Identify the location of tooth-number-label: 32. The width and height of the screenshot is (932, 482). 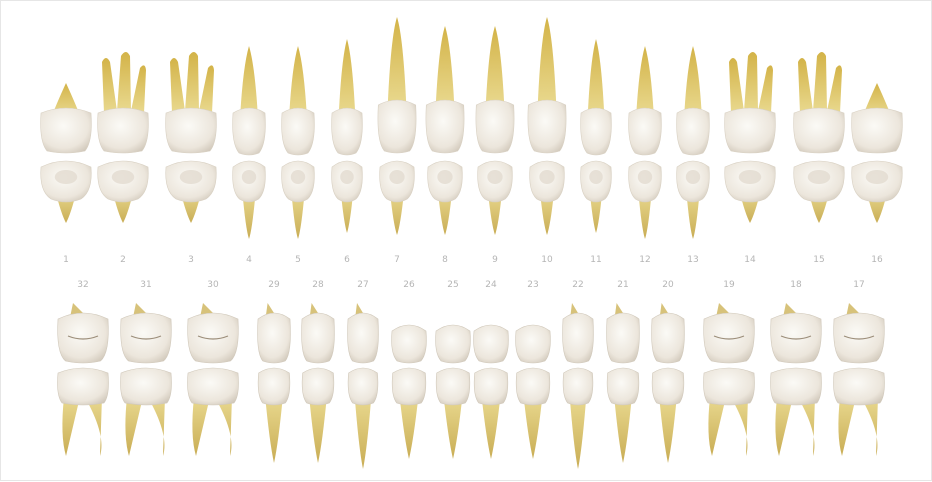
(82, 285).